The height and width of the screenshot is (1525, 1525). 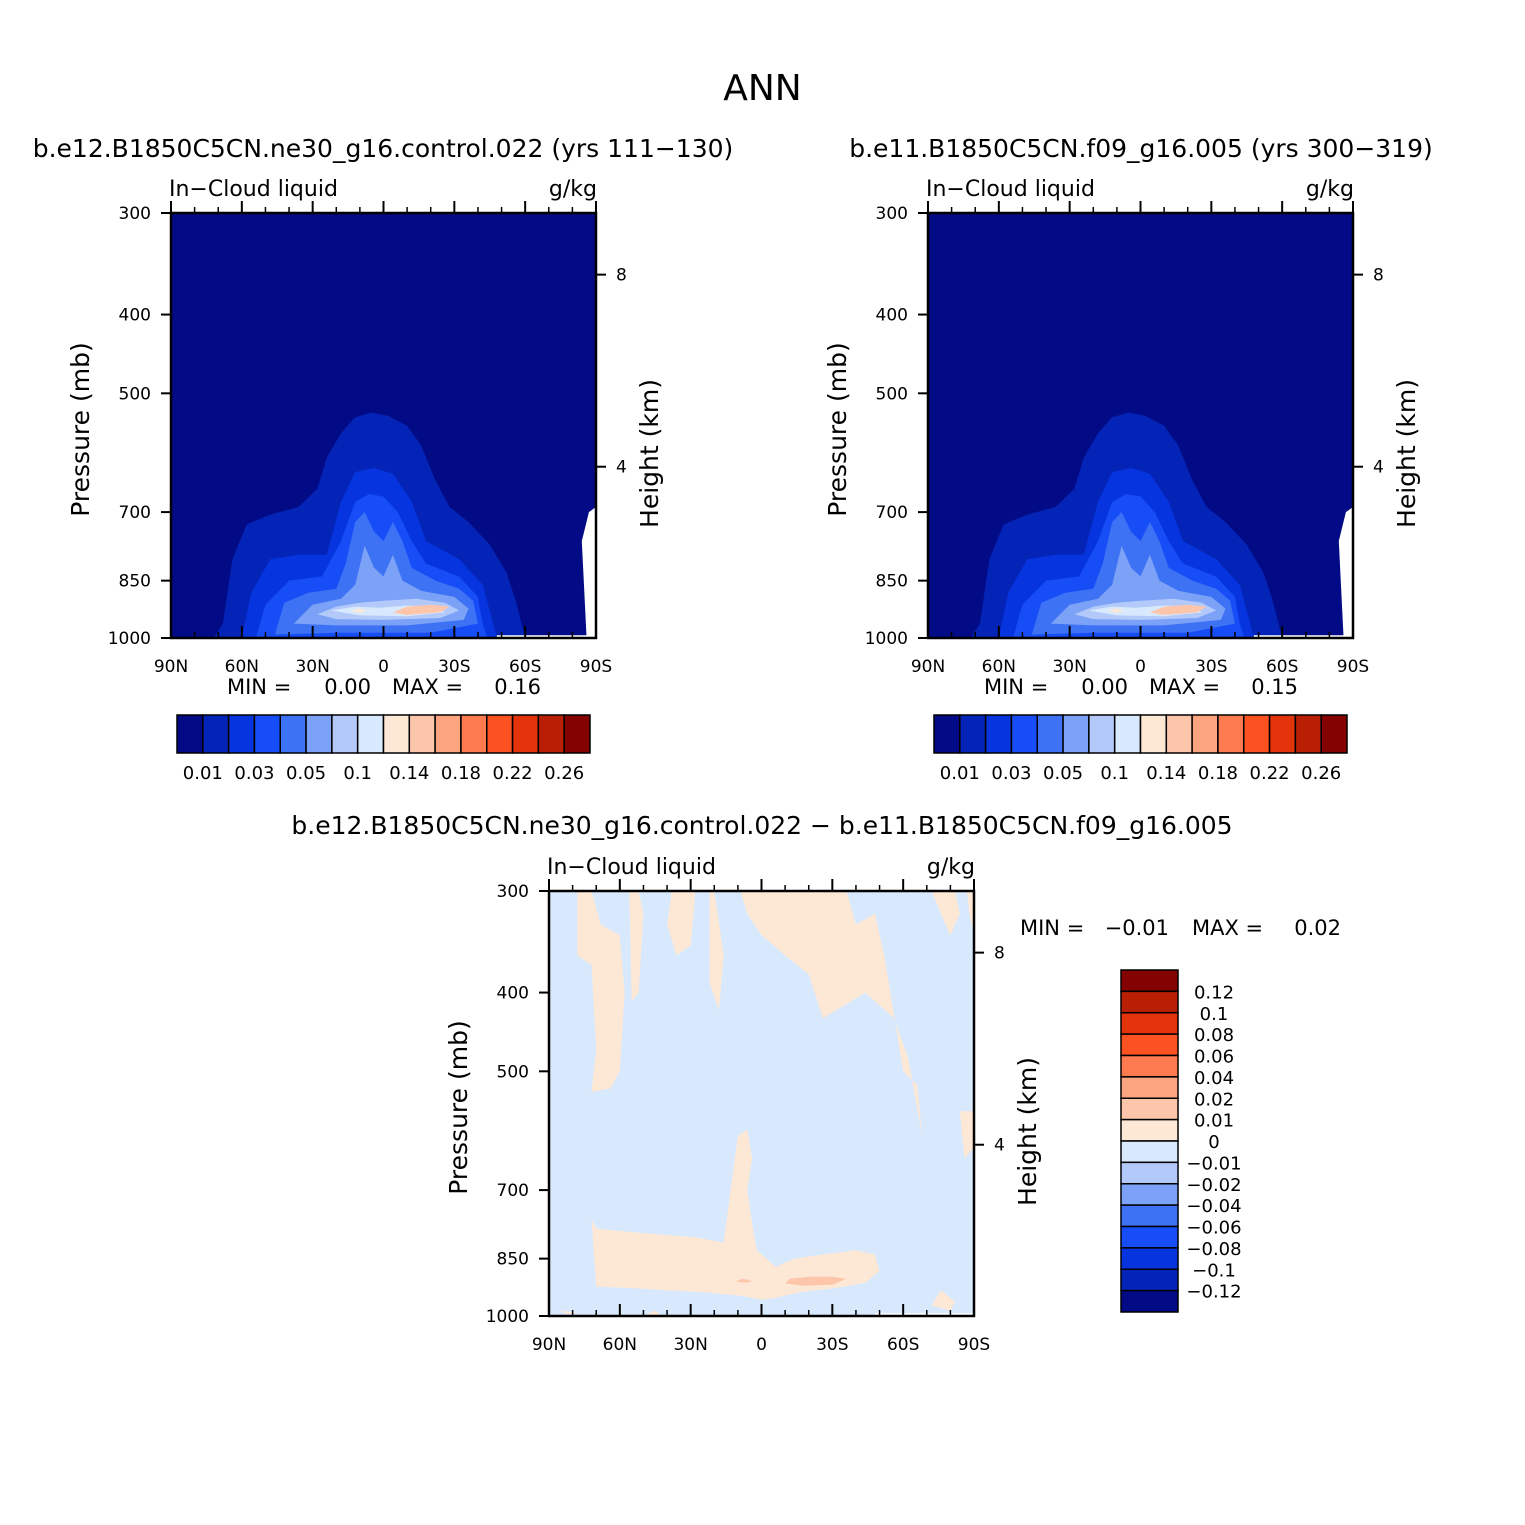 I want to click on x-tick-label: 60N, so click(x=242, y=667).